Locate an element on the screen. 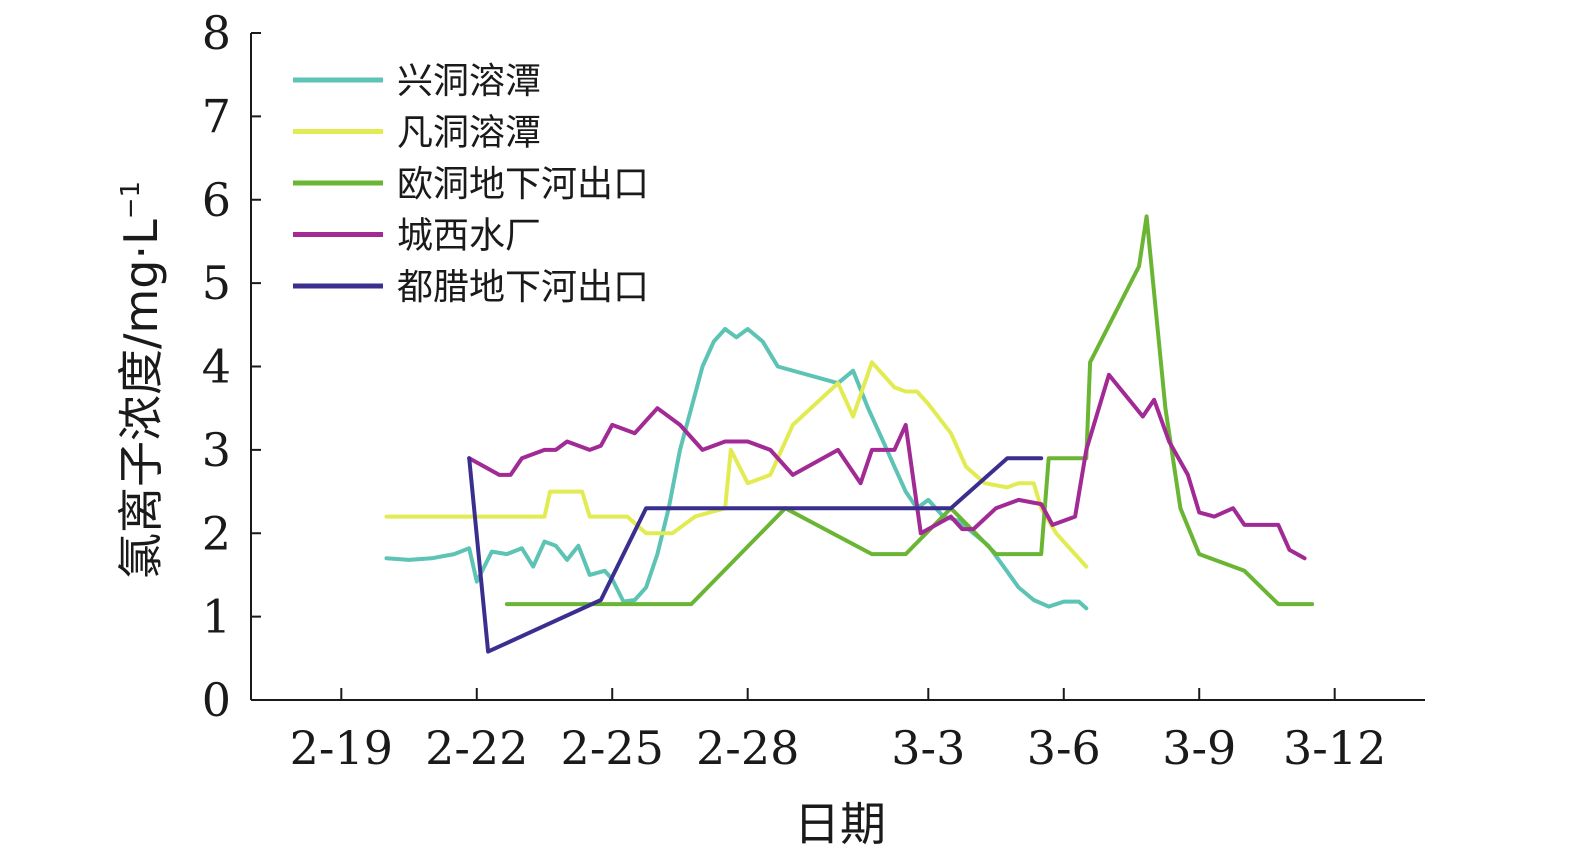  x-axis-title: 日期 is located at coordinates (840, 824).